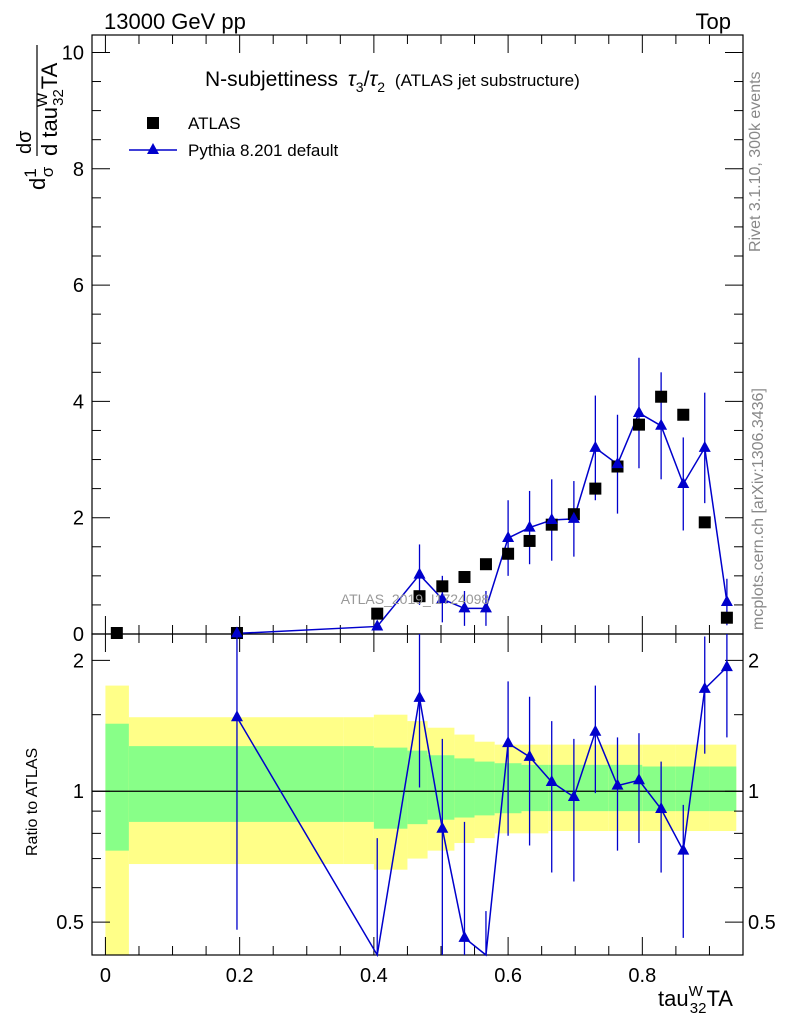 The height and width of the screenshot is (1024, 786). I want to click on rivet-version-label: Rivet 3.1.10, 300k events, so click(755, 161).